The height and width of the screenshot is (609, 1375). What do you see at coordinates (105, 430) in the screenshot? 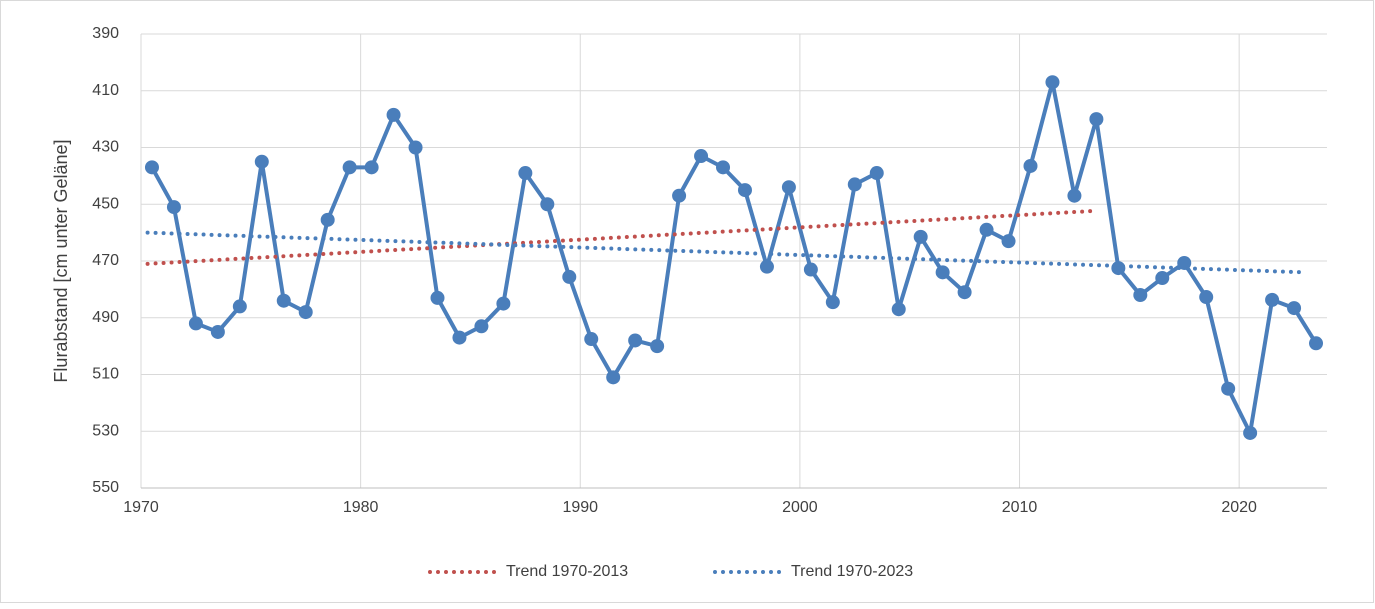
I see `y-tick-label: 530` at bounding box center [105, 430].